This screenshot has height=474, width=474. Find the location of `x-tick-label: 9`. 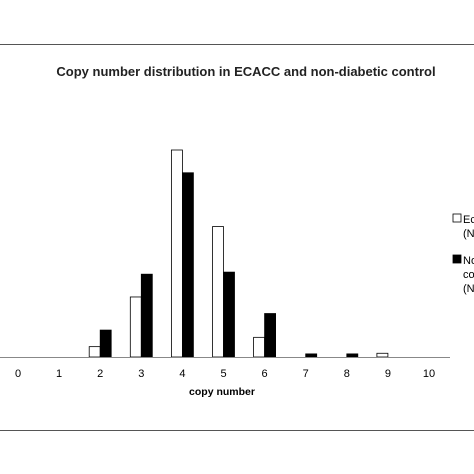

x-tick-label: 9 is located at coordinates (388, 374).